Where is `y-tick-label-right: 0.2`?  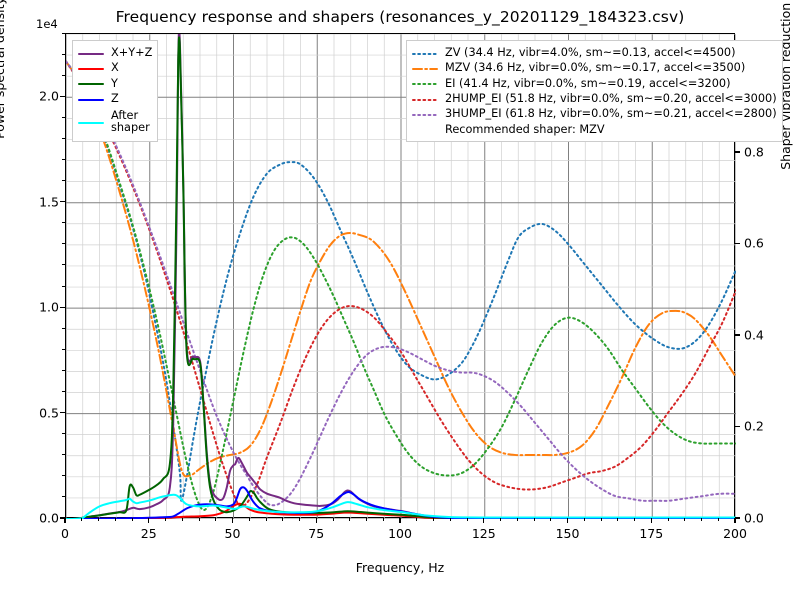 y-tick-label-right: 0.2 is located at coordinates (754, 426).